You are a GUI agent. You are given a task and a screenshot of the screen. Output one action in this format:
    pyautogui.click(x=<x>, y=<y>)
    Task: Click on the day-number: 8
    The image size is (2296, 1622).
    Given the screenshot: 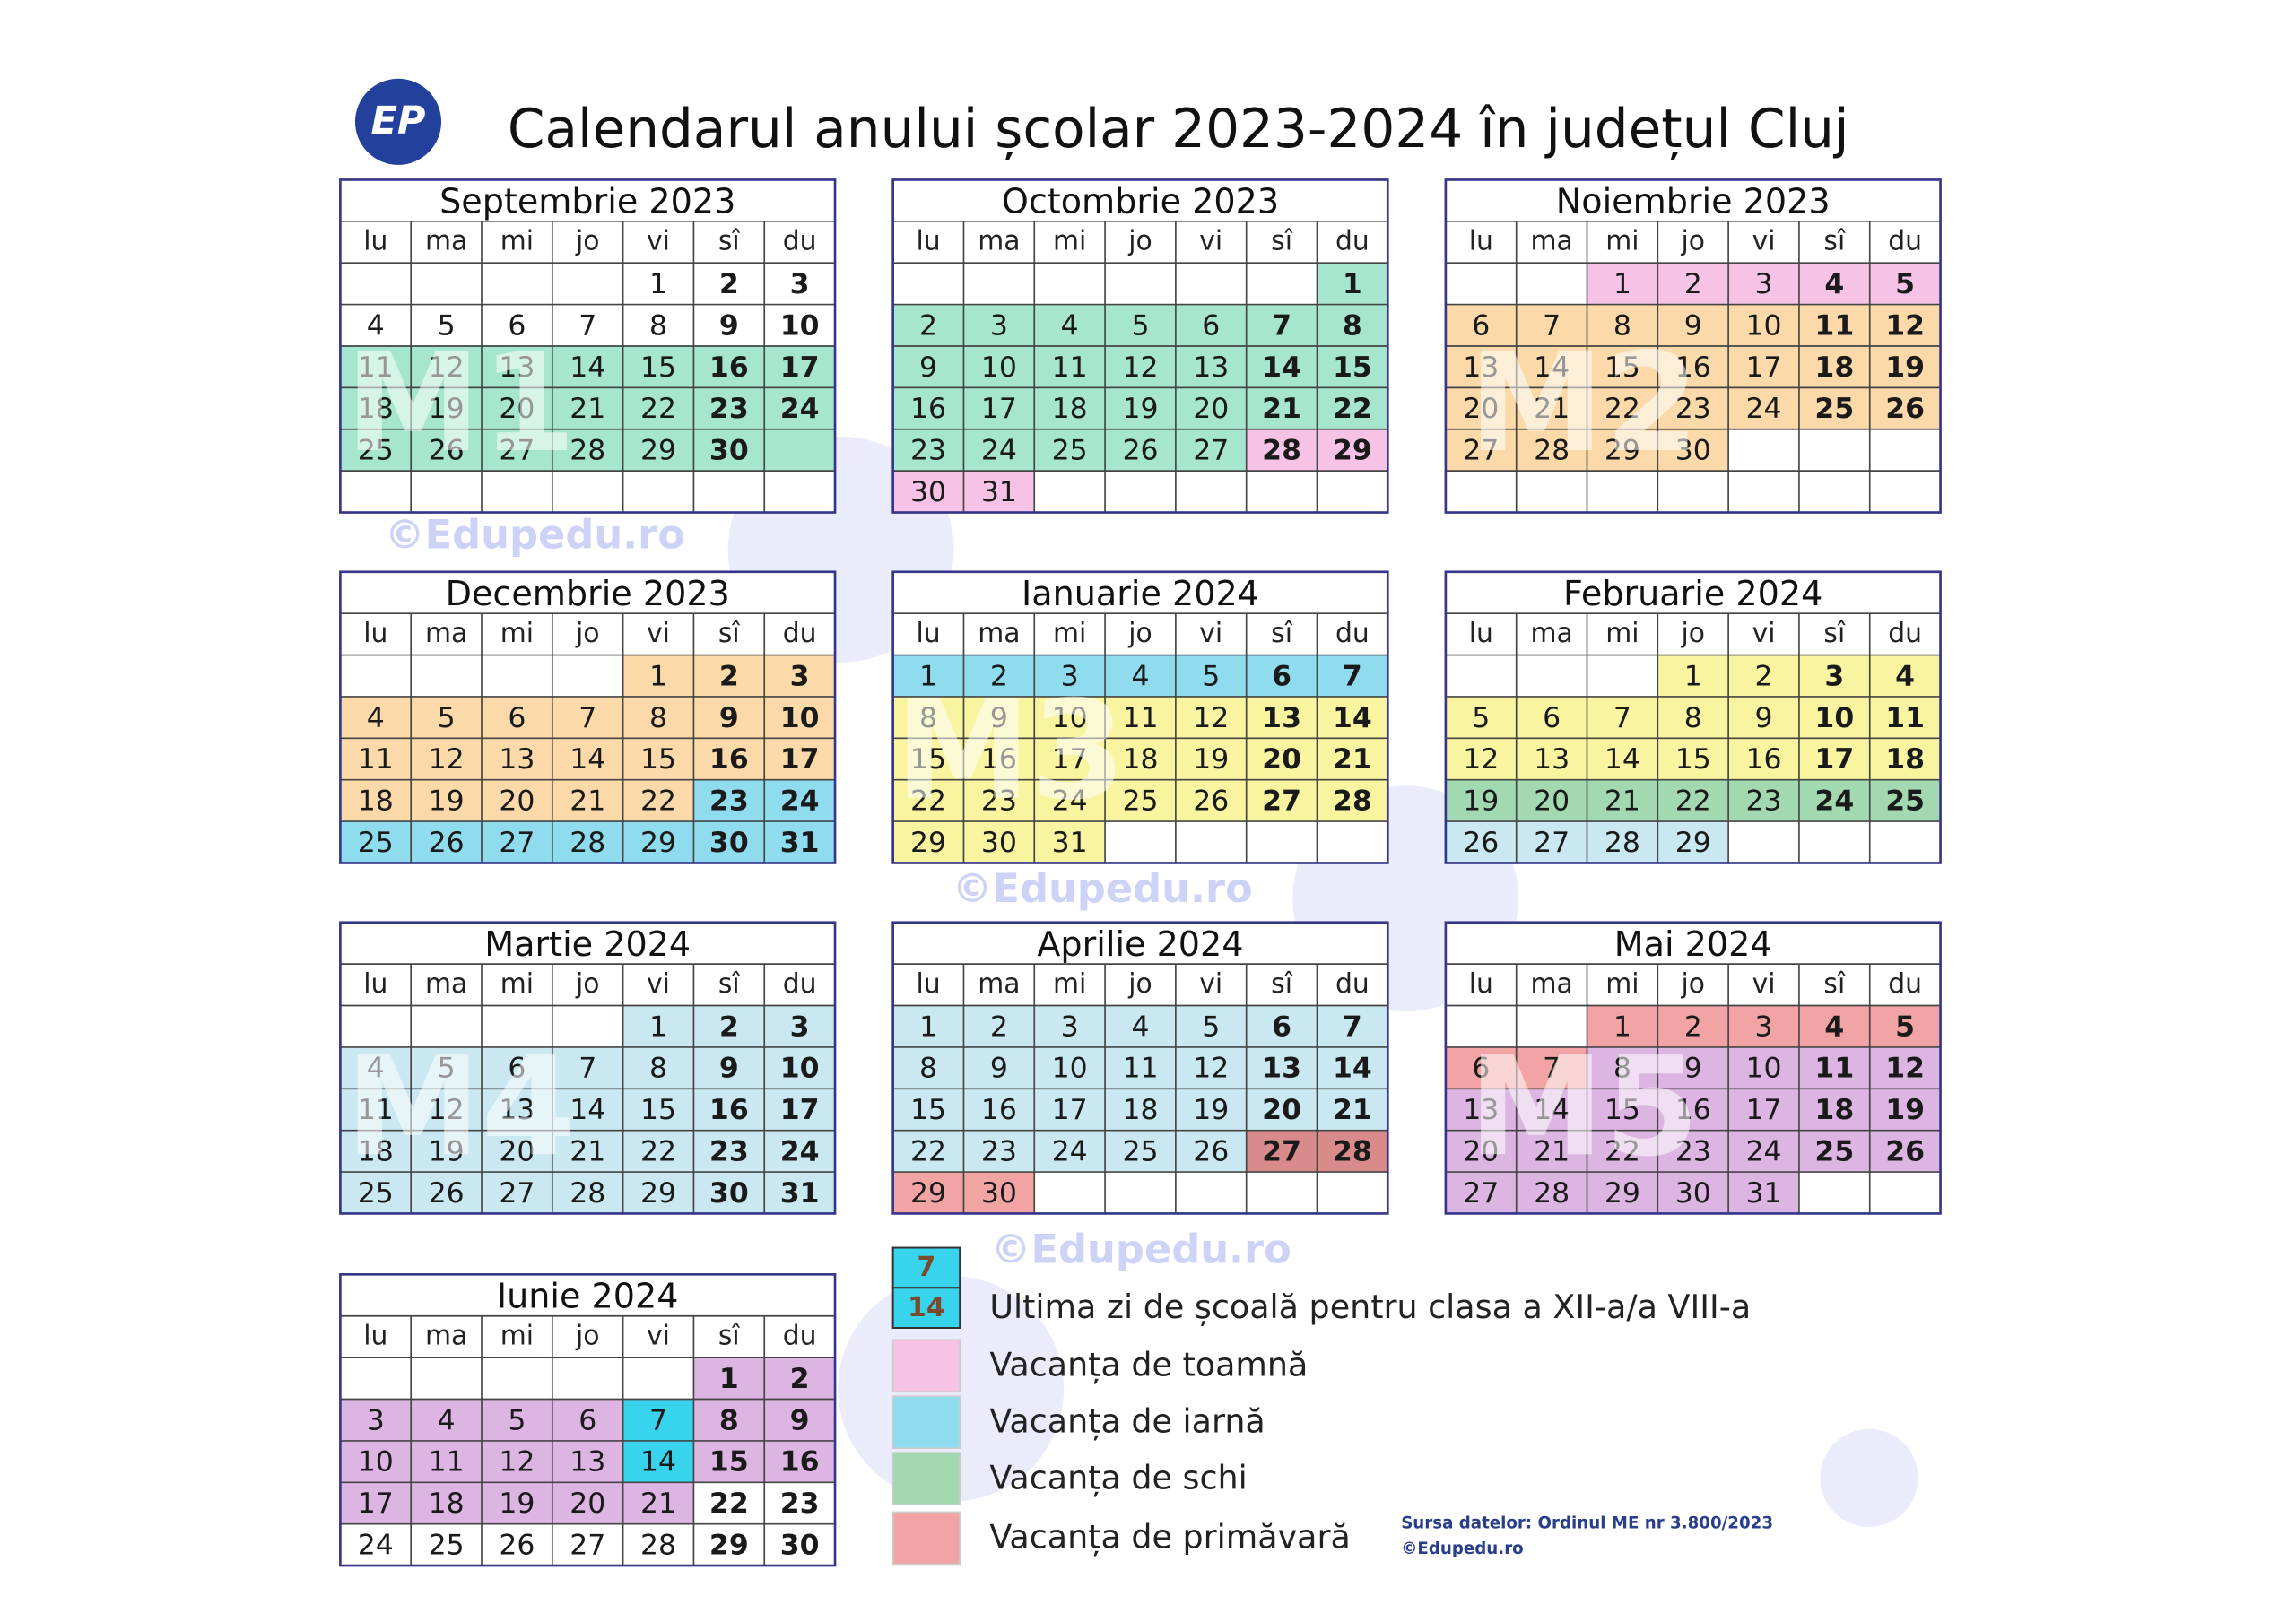 What is the action you would take?
    pyautogui.click(x=1352, y=325)
    